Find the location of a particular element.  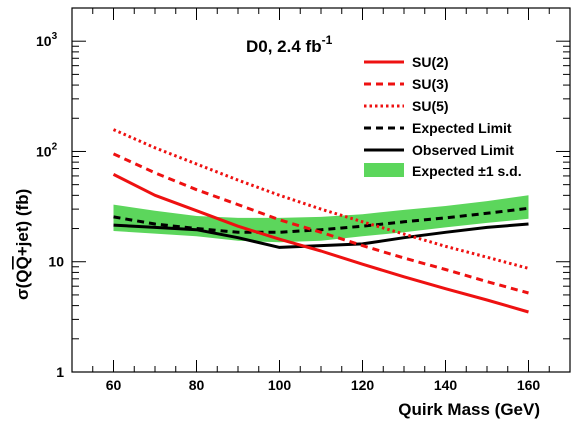

legend-label-observed: Observed Limit is located at coordinates (463, 150).